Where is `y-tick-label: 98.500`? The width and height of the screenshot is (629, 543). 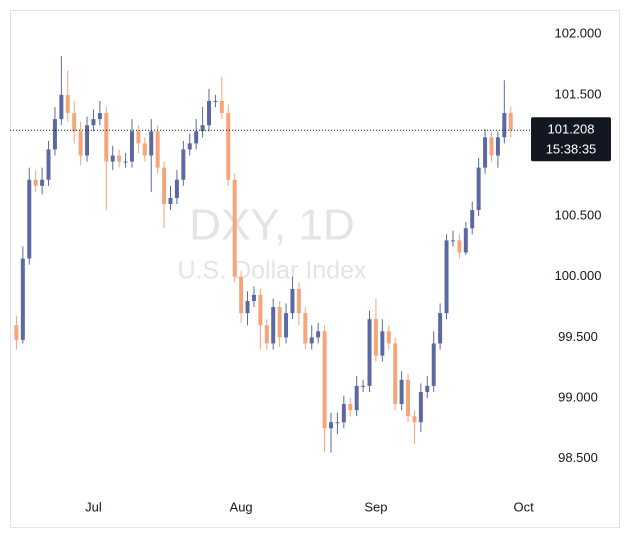 y-tick-label: 98.500 is located at coordinates (578, 457).